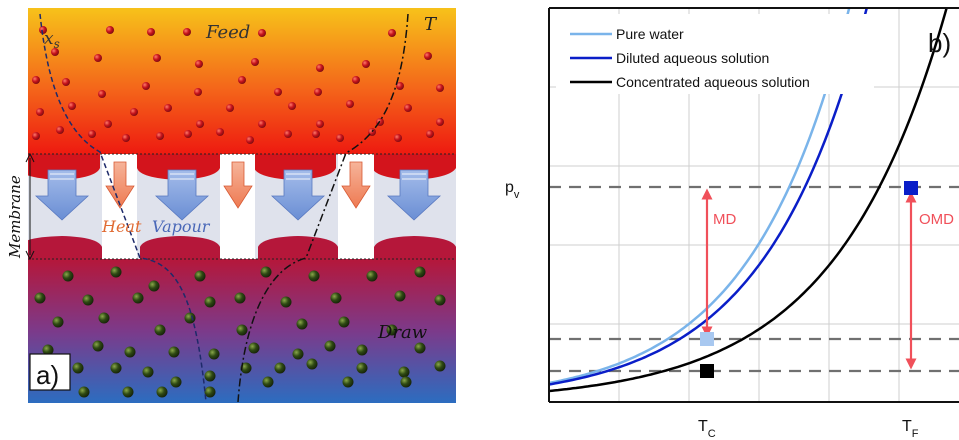 Image resolution: width=959 pixels, height=440 pixels. I want to click on marker-concentrated-tc, so click(707, 371).